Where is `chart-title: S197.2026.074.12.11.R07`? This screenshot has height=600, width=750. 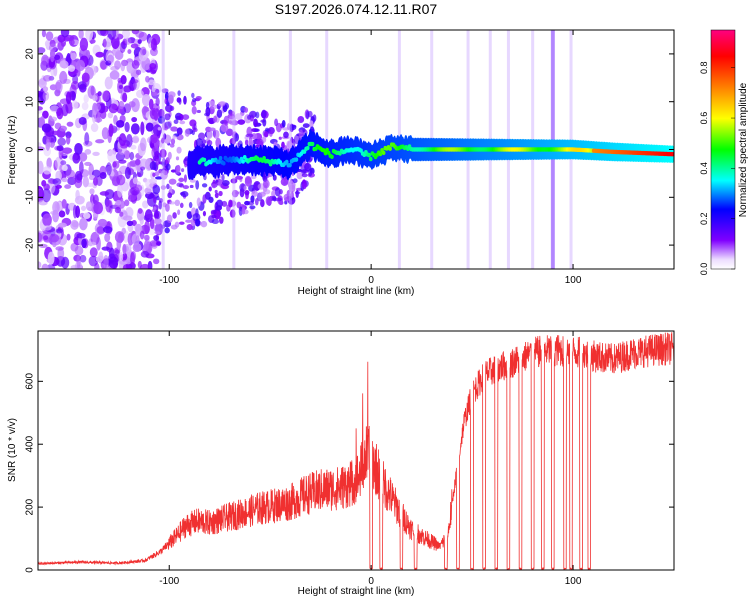 chart-title: S197.2026.074.12.11.R07 is located at coordinates (356, 9).